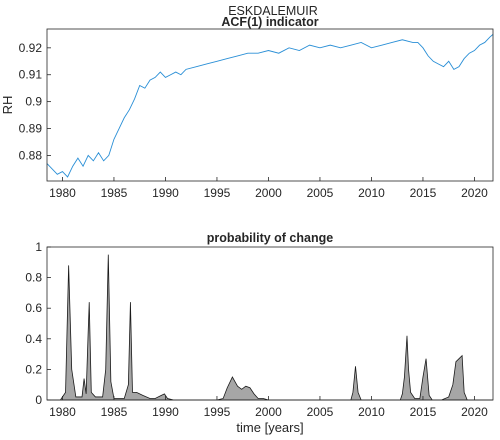  I want to click on y-tick-label: 0.9, so click(33, 102).